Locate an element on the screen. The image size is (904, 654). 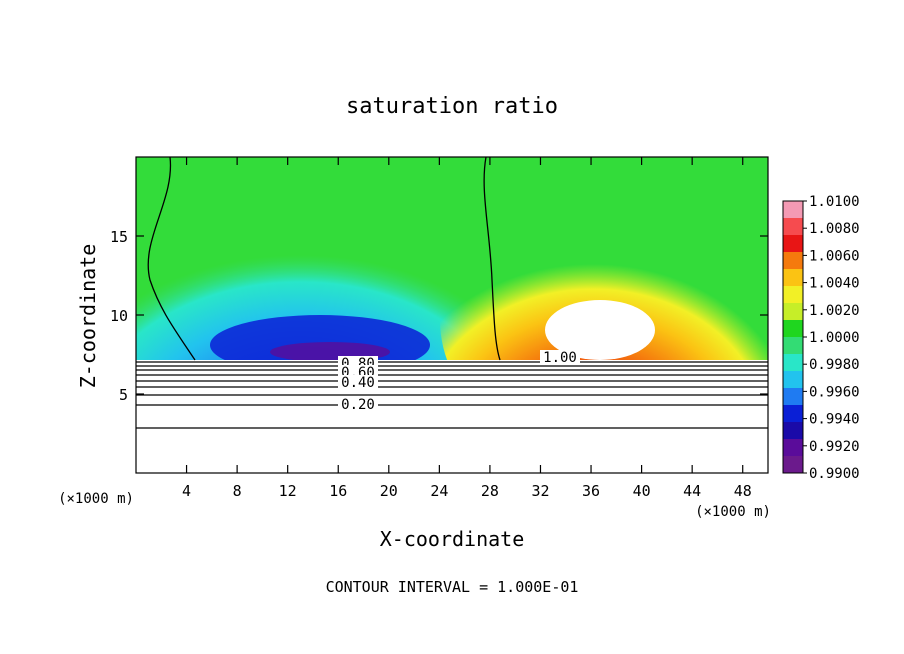
x-tick-label: 36 is located at coordinates (591, 491).